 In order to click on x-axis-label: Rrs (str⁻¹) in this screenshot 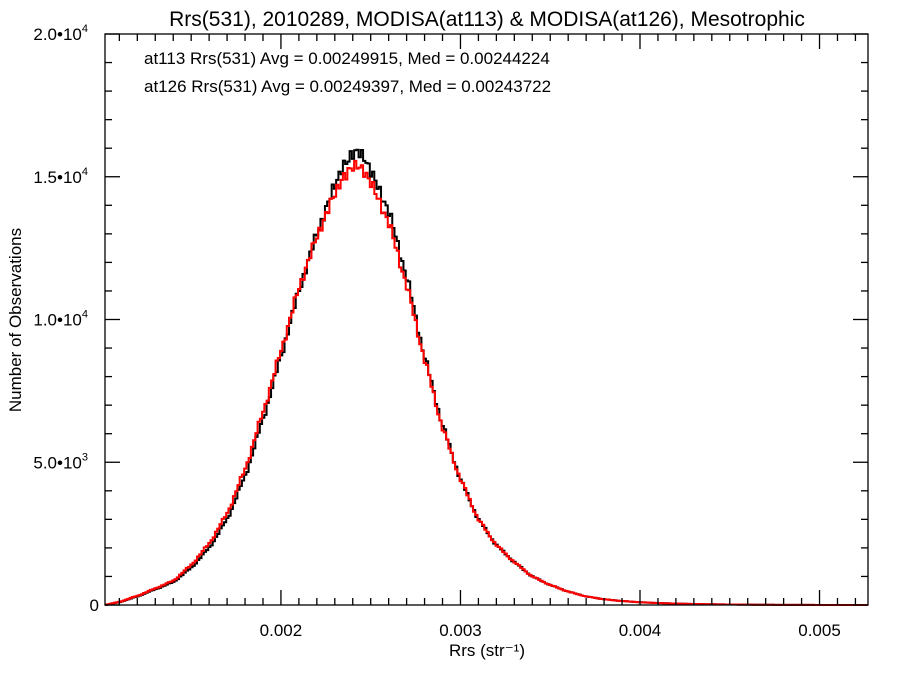, I will do `click(487, 650)`.